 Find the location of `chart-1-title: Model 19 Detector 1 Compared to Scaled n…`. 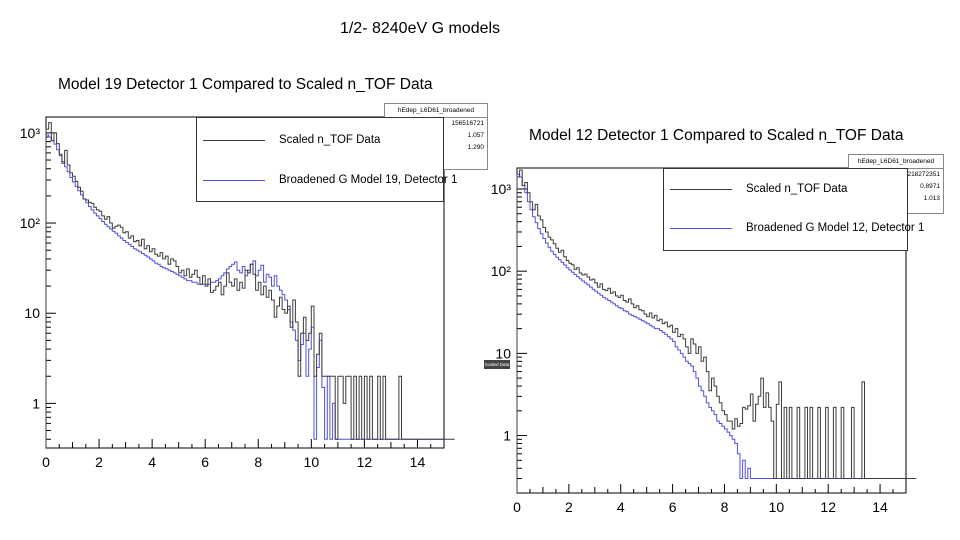

chart-1-title: Model 19 Detector 1 Compared to Scaled n… is located at coordinates (245, 84).